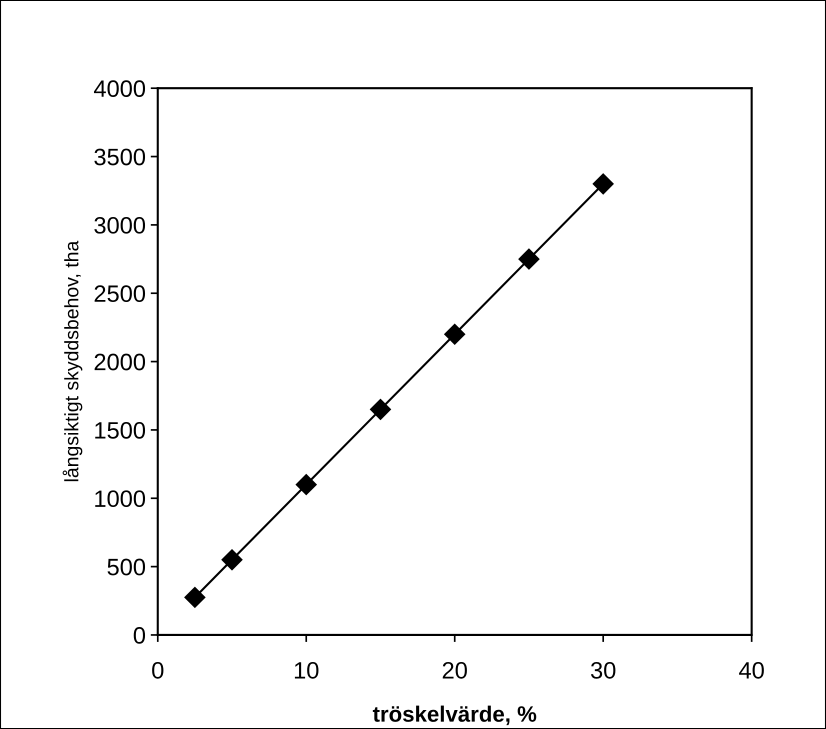 The image size is (826, 729). I want to click on y-tick-label: 2500, so click(120, 293).